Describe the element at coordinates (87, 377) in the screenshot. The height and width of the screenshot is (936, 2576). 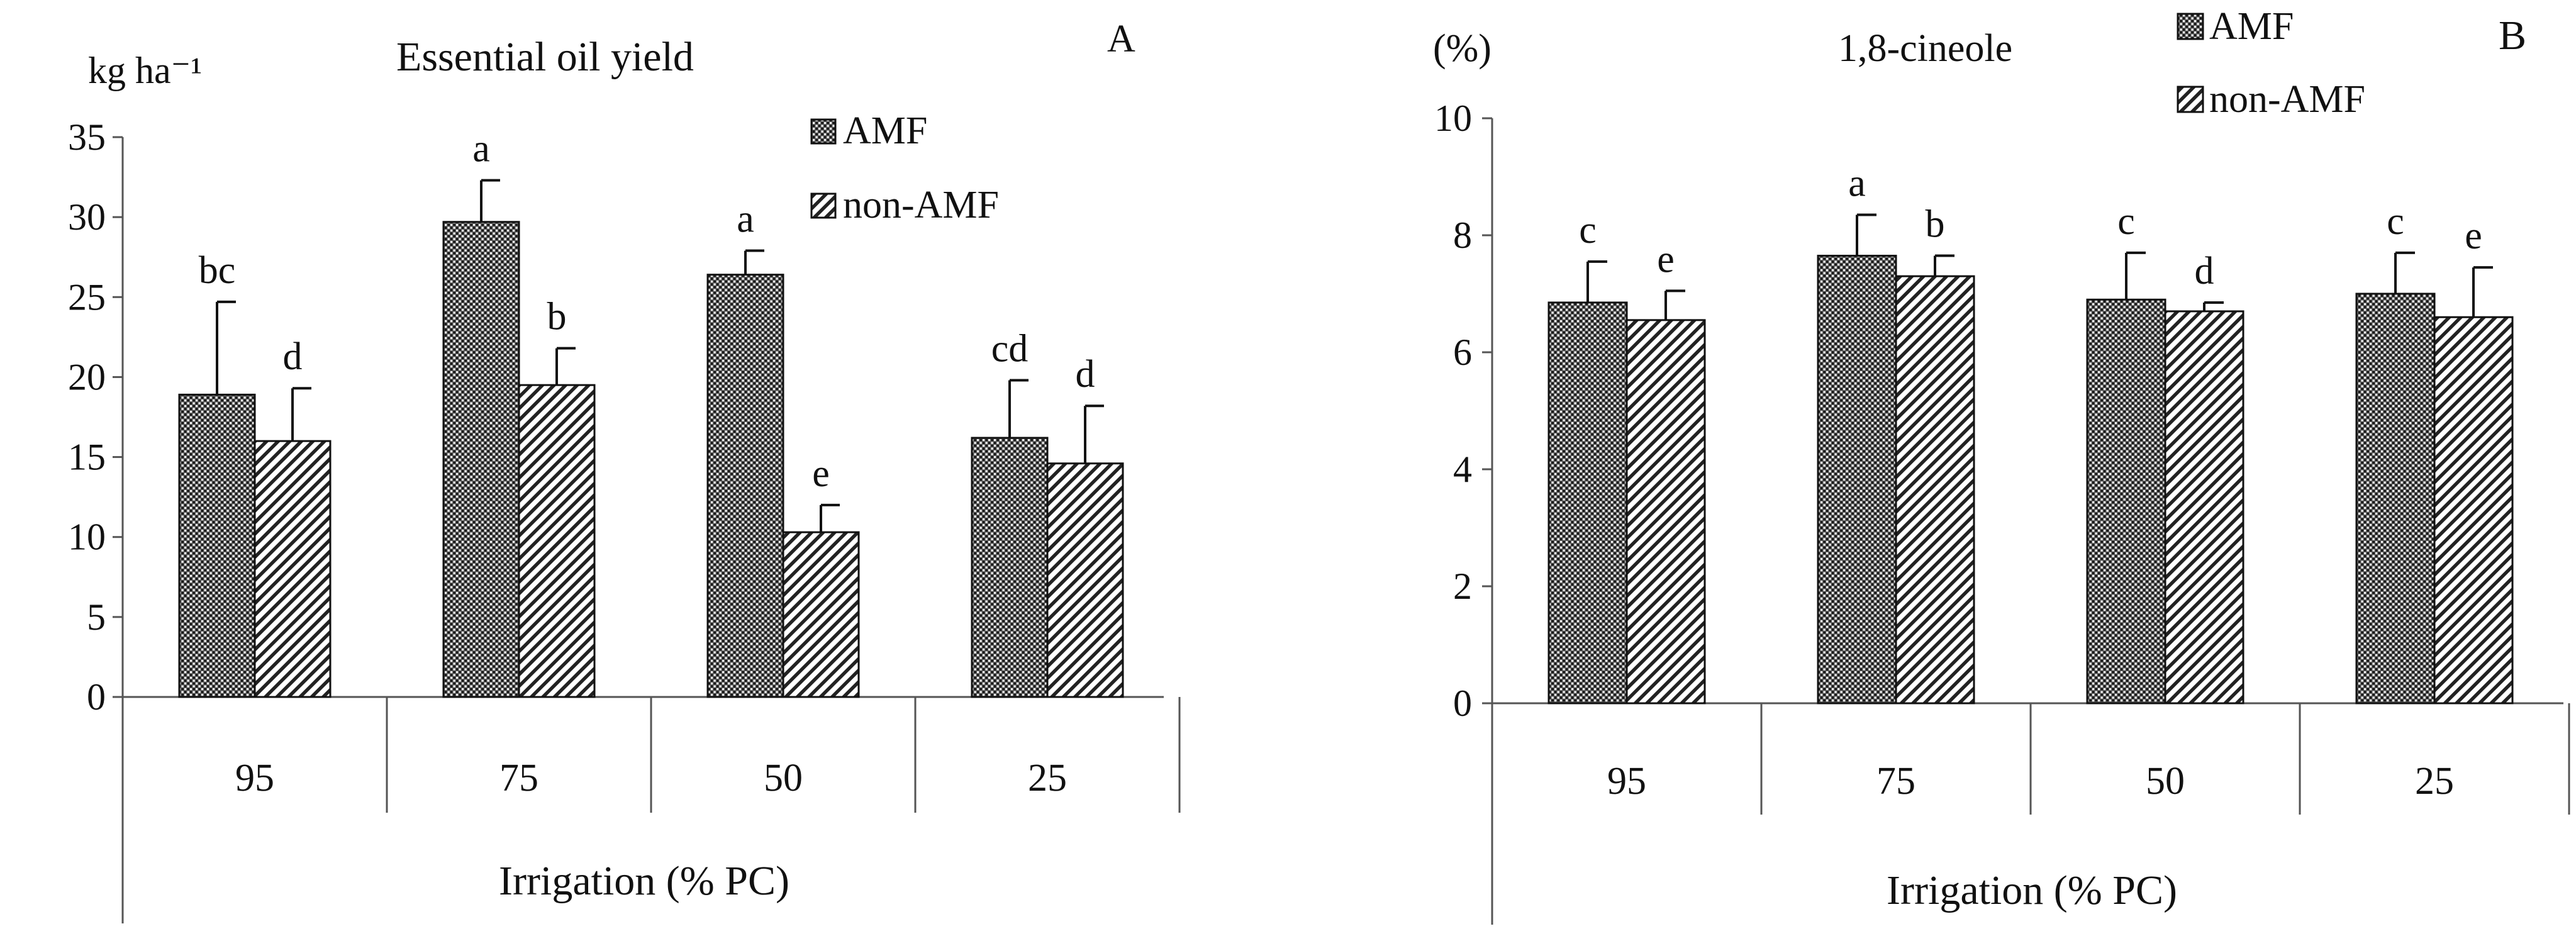
I see `y-tick-label: 20` at that location.